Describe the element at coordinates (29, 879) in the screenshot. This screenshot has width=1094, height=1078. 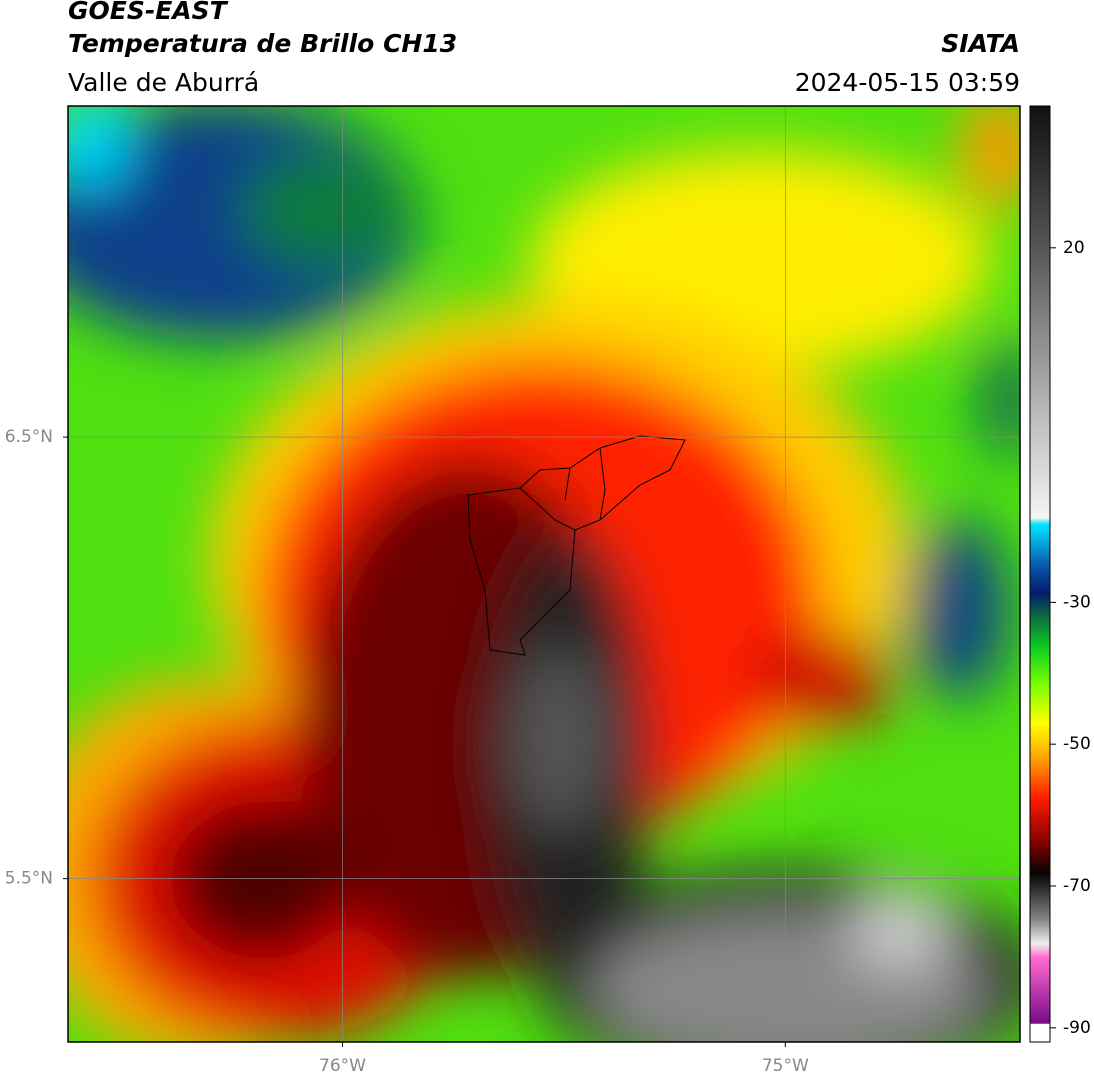
I see `y-tick-label: 5.5°N` at that location.